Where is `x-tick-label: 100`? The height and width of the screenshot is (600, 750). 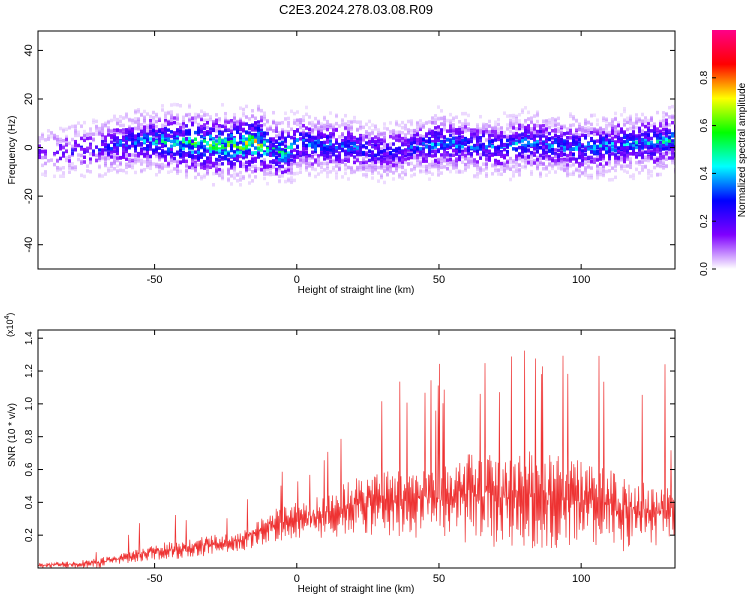 x-tick-label: 100 is located at coordinates (581, 579).